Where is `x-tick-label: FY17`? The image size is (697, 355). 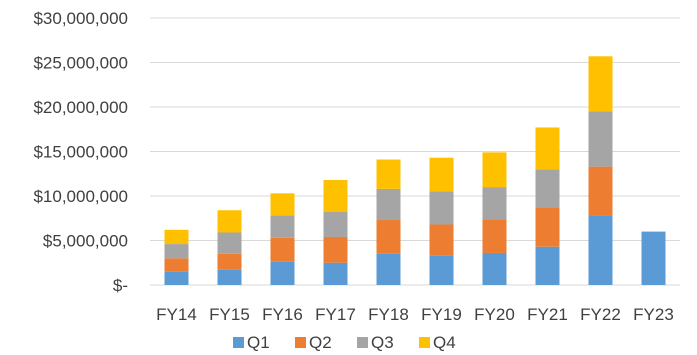
x-tick-label: FY17 is located at coordinates (335, 314).